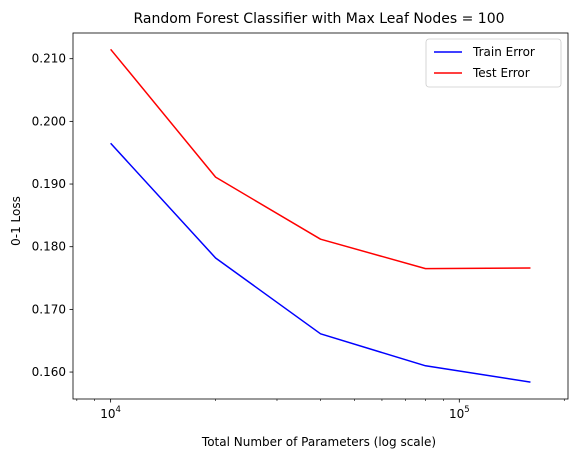 Image resolution: width=576 pixels, height=459 pixels. I want to click on y-tick-label: 0.180, so click(49, 247).